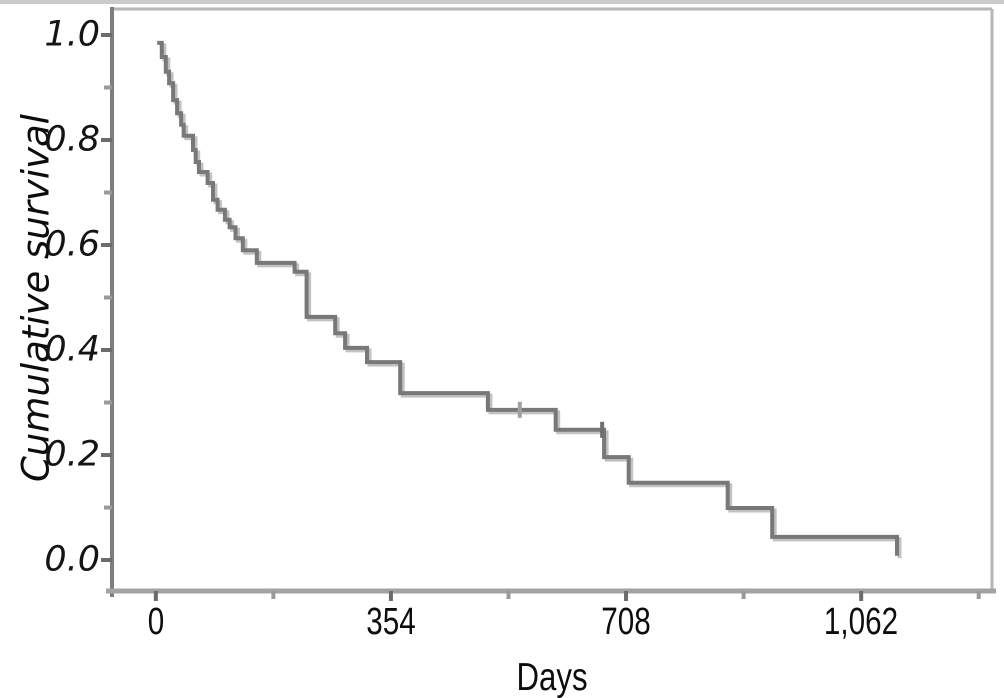 The width and height of the screenshot is (1004, 698). I want to click on y-tick-label: 1.0, so click(72, 34).